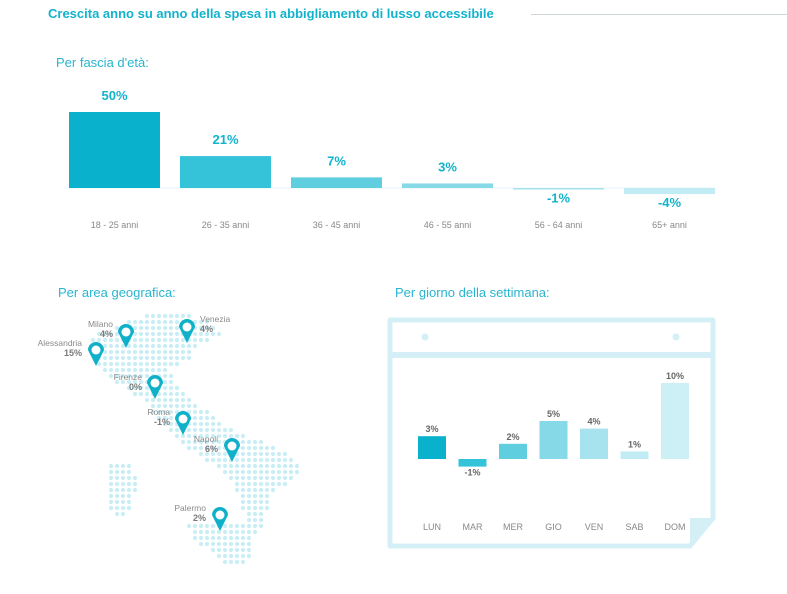  I want to click on age-category-label: 18 - 25 anni, so click(115, 225).